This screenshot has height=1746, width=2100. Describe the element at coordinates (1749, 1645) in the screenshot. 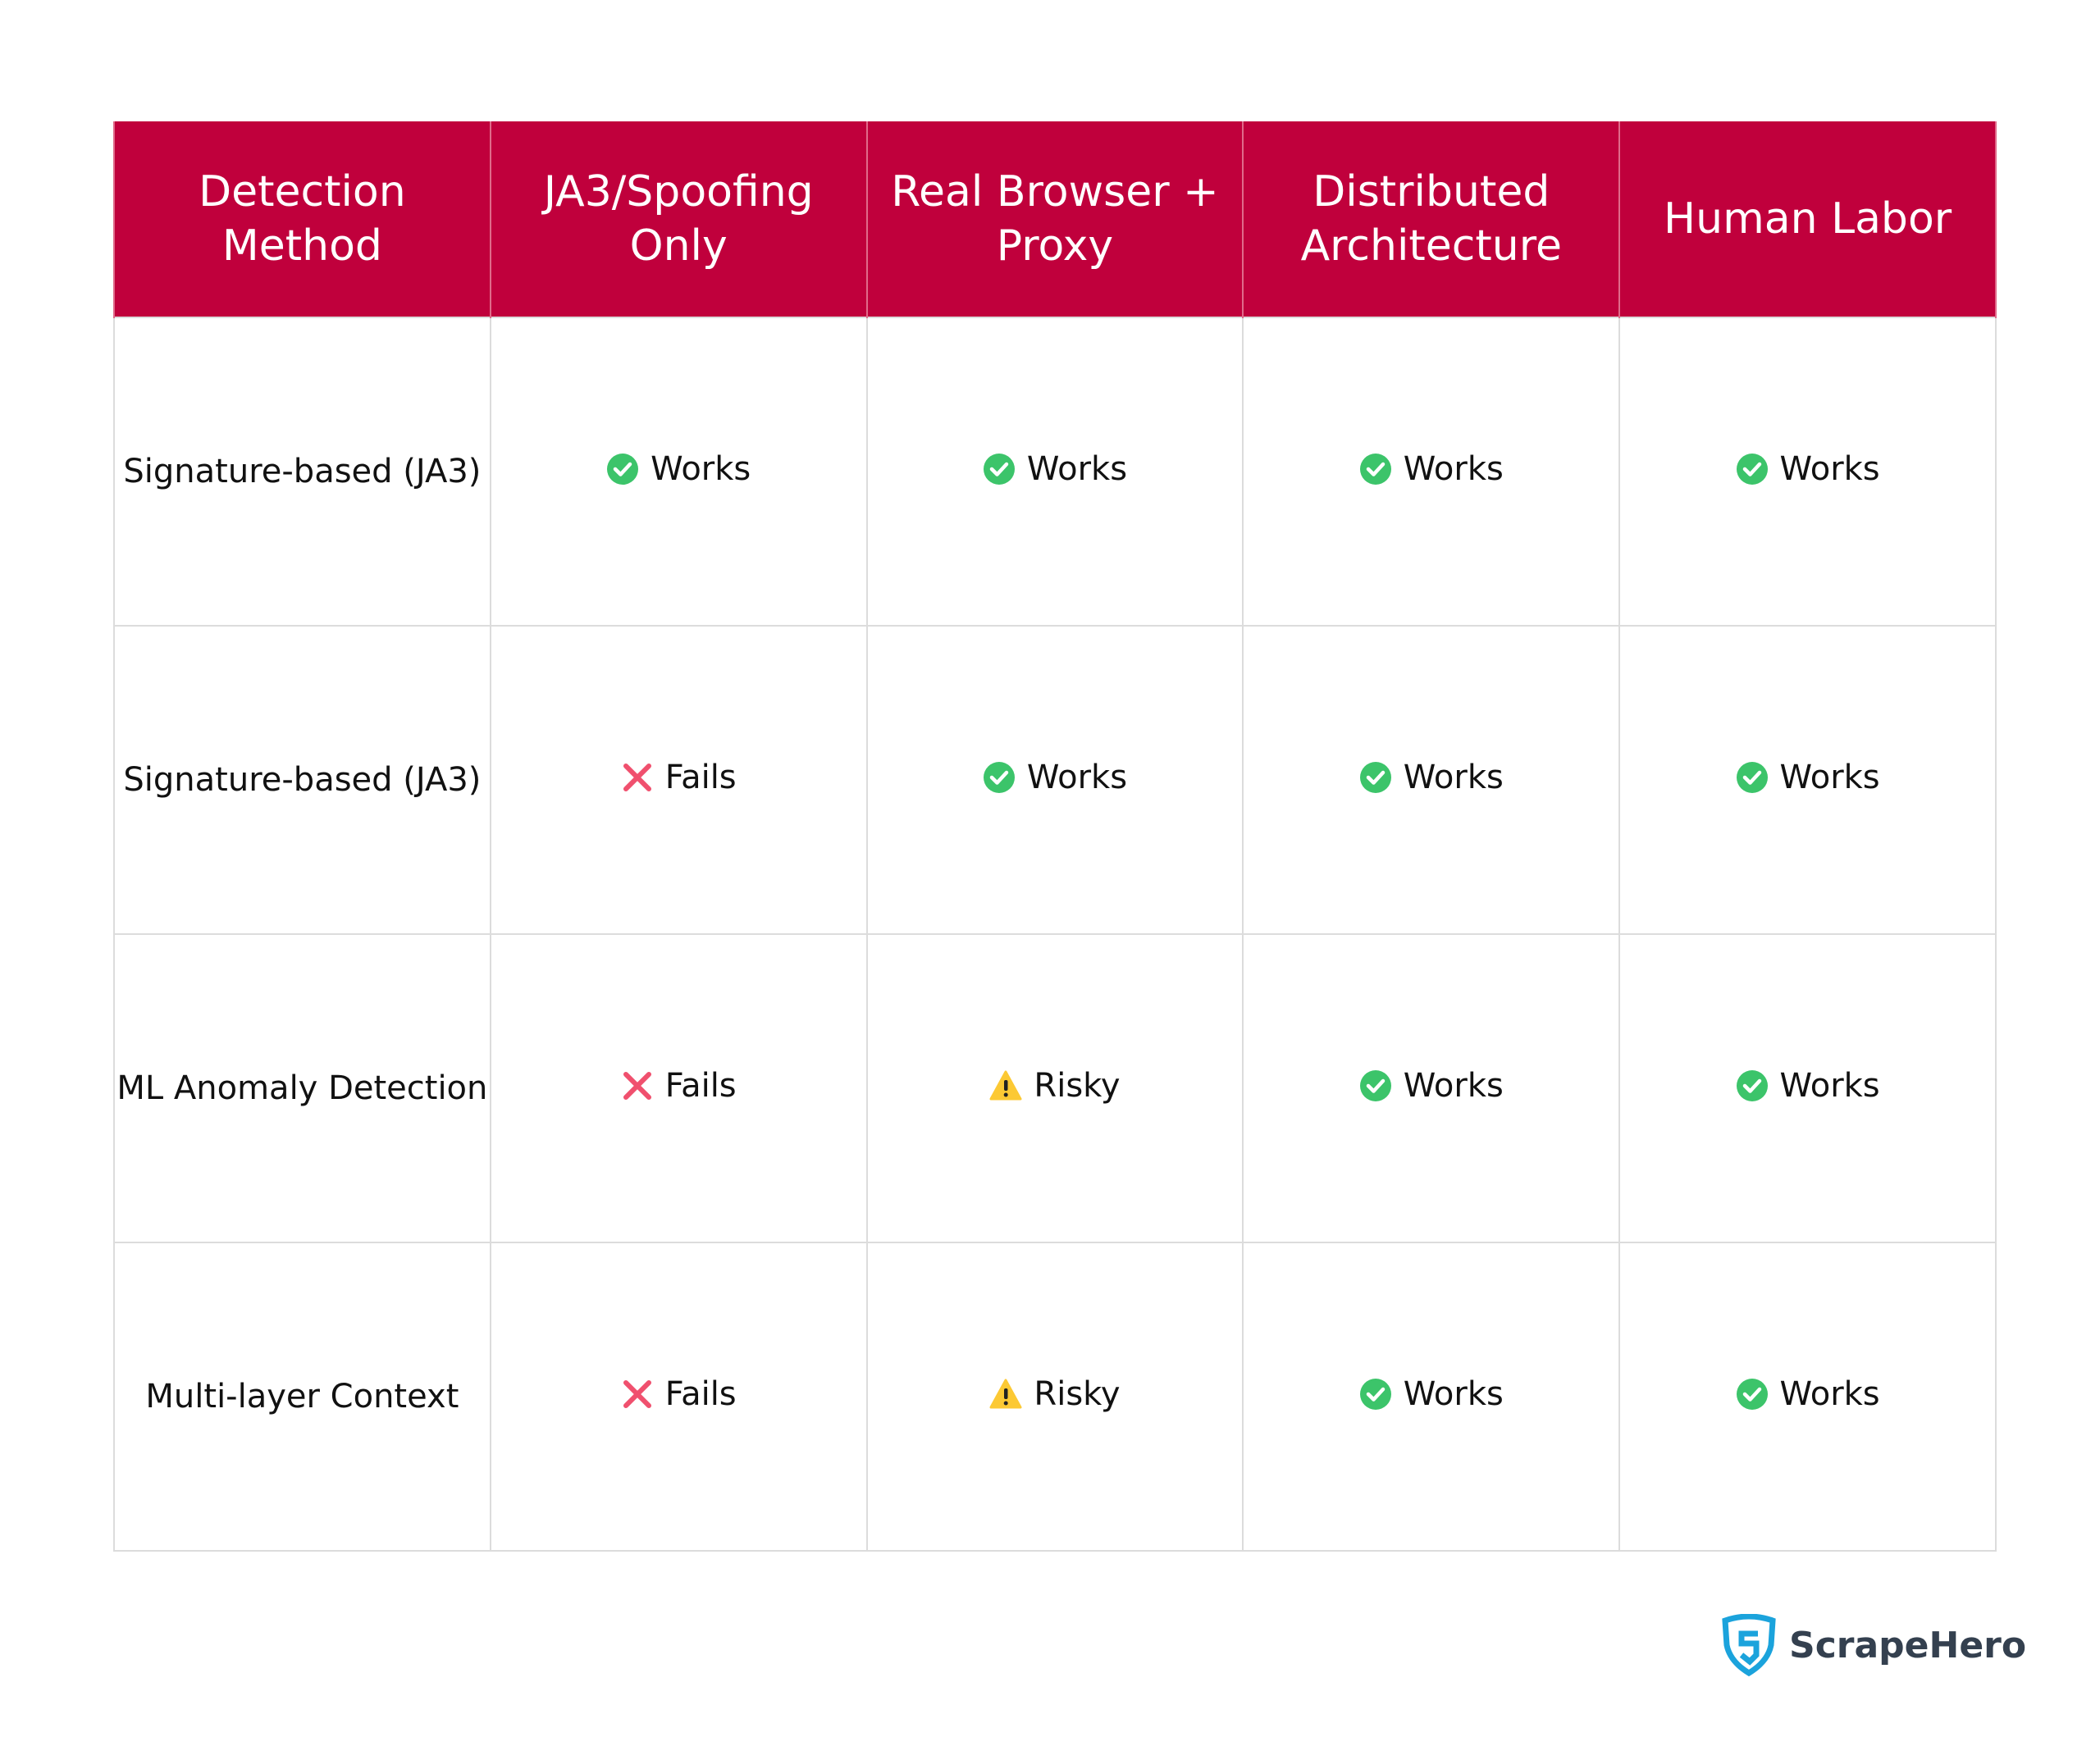

I see `shield-logo-icon` at that location.